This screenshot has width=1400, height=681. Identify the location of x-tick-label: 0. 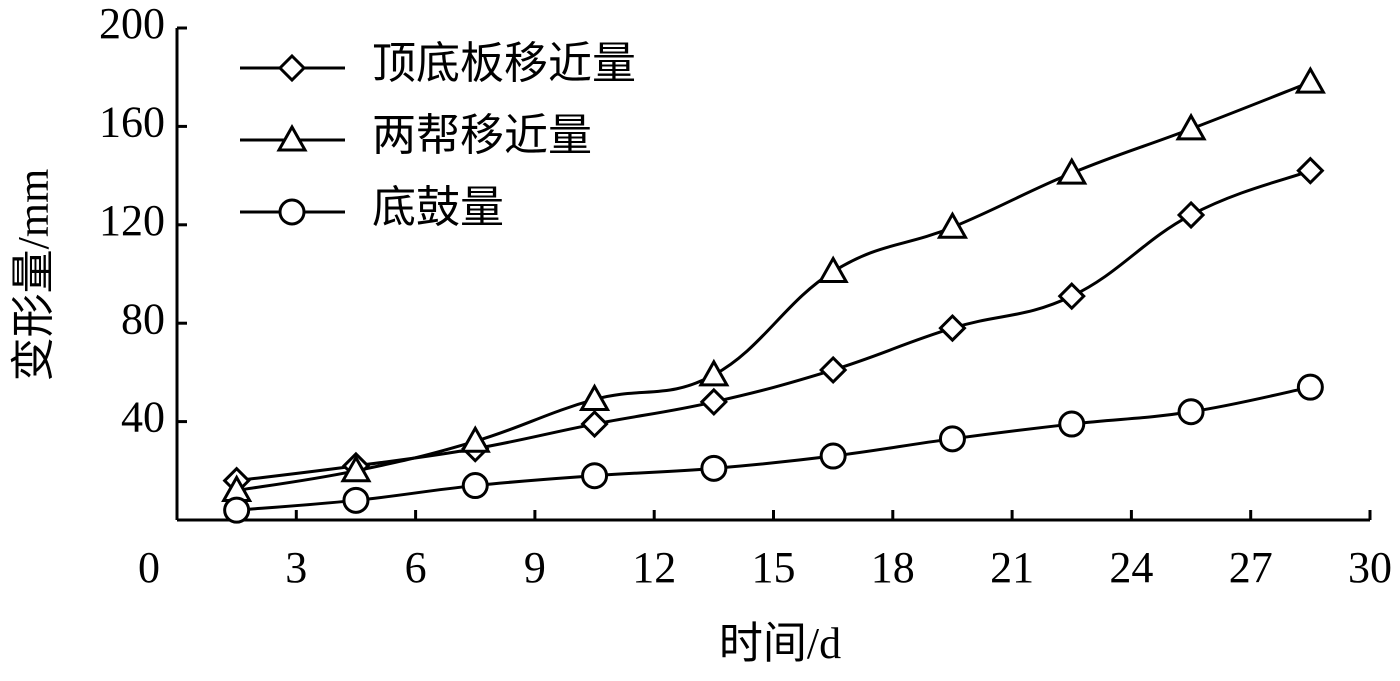
(149, 567).